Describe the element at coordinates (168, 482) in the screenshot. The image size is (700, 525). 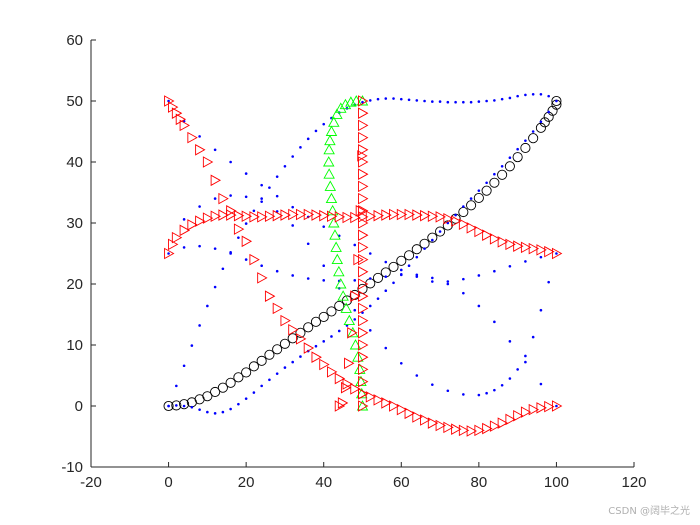
I see `x-tick-label: 0` at that location.